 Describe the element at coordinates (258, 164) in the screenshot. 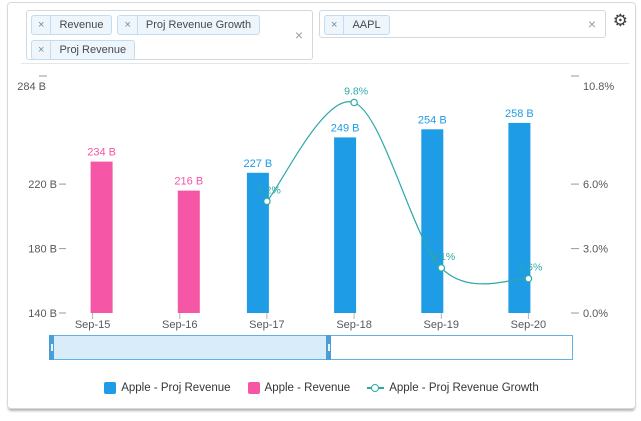

I see `bar-value-label: 227 B` at that location.